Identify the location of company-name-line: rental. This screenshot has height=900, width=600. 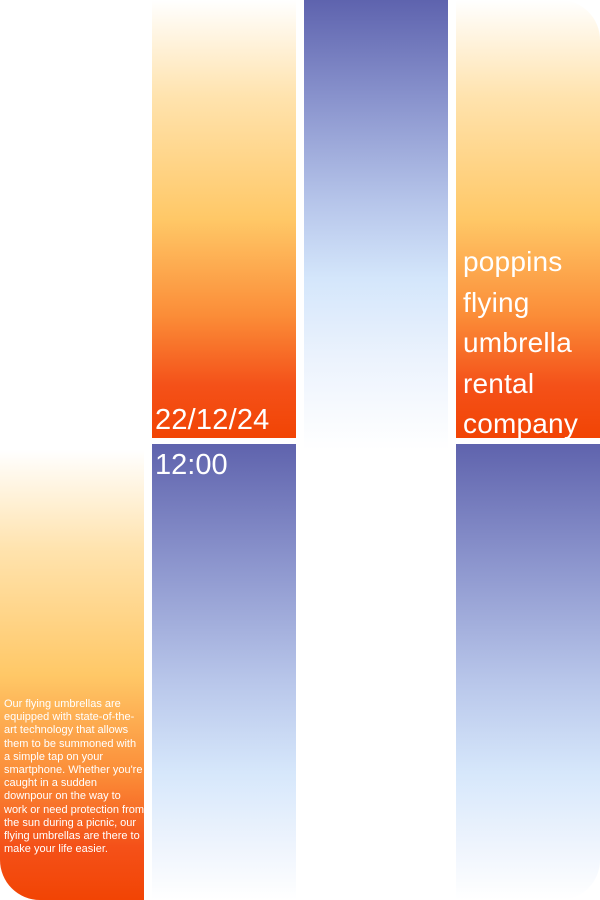
(499, 383).